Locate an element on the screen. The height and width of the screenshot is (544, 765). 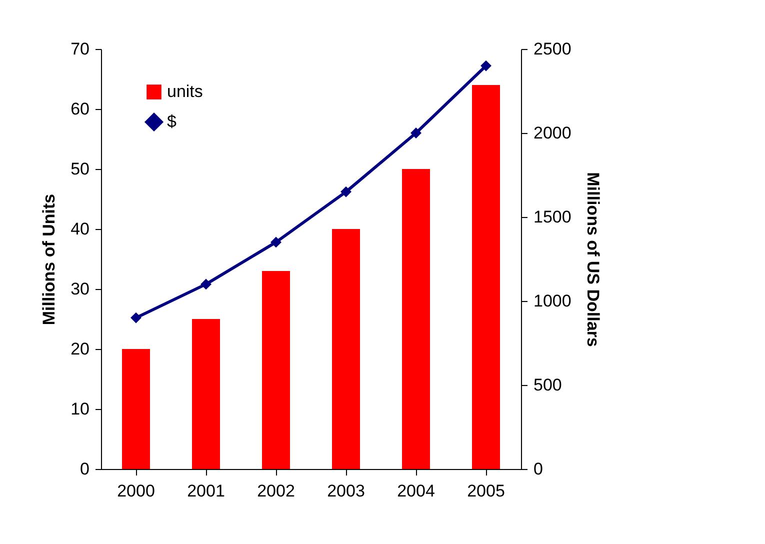
y-tick-label: 20 is located at coordinates (80, 349).